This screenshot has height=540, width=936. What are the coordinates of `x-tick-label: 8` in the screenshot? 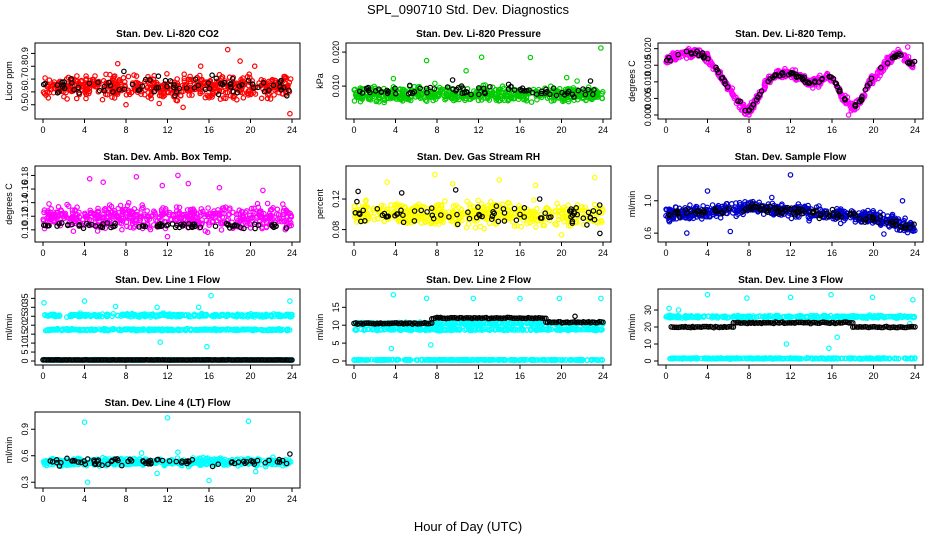 It's located at (125, 253).